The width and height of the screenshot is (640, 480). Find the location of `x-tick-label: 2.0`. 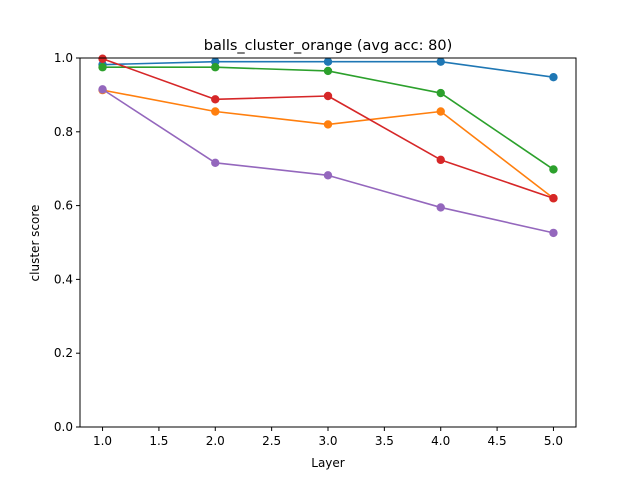

x-tick-label: 2.0 is located at coordinates (215, 441).